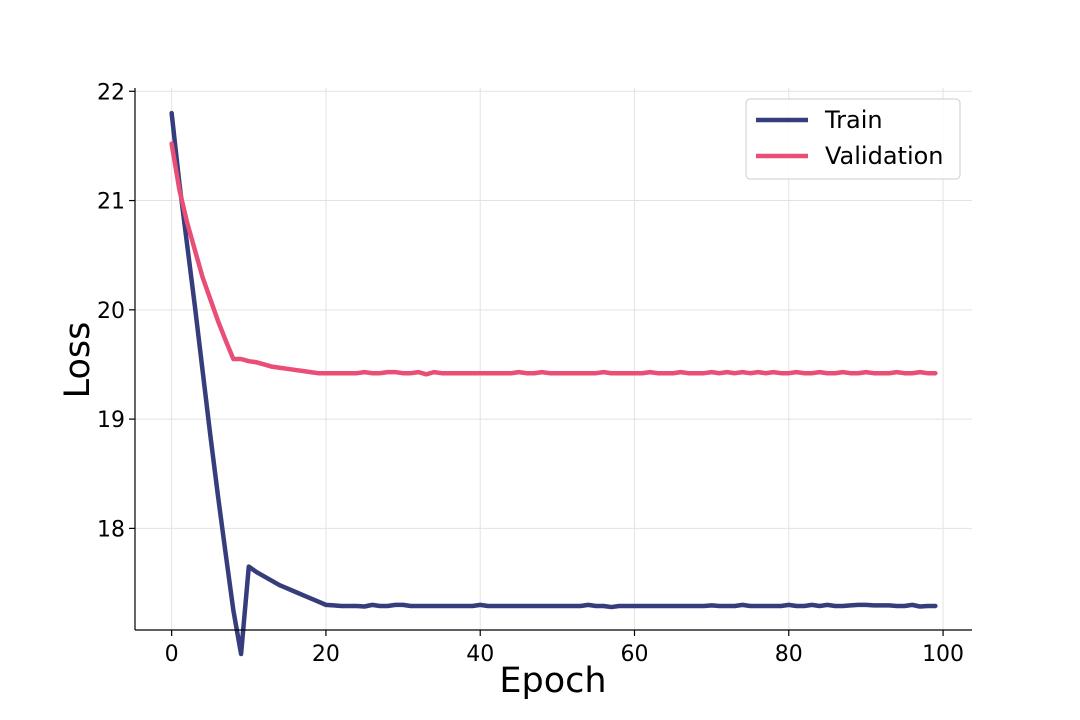  I want to click on x-tick-label: 0, so click(172, 654).